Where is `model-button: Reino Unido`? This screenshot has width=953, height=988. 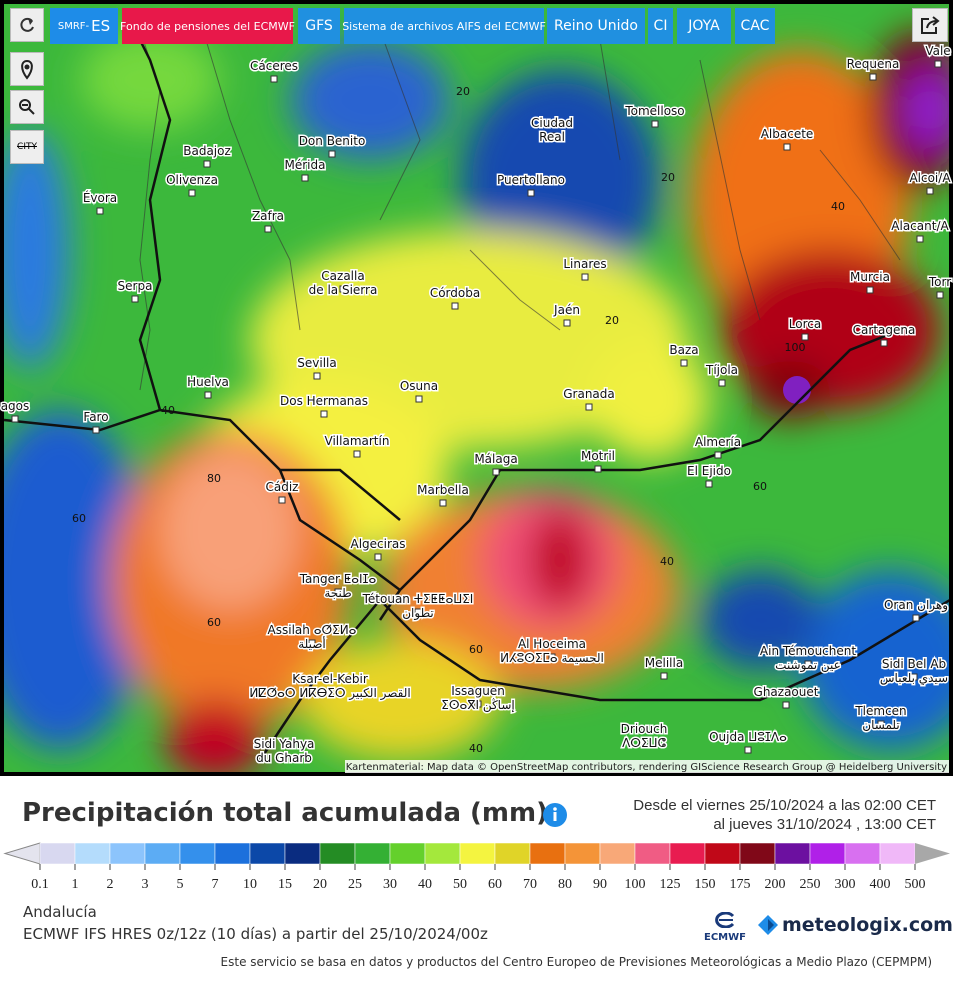
model-button: Reino Unido is located at coordinates (596, 26).